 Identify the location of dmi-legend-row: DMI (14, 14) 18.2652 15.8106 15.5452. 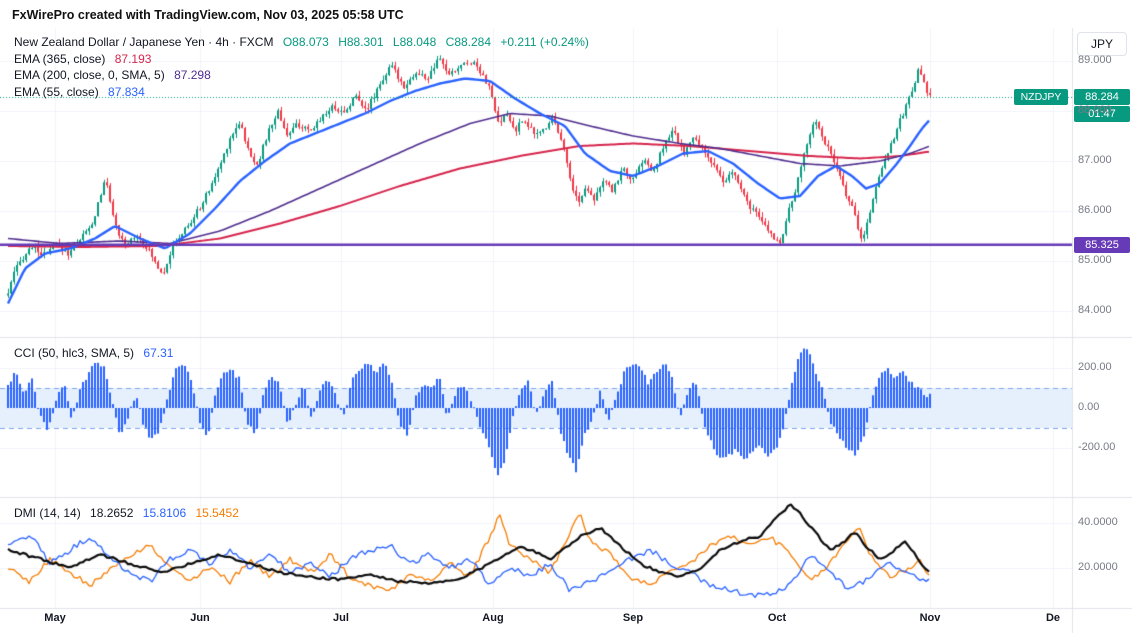
(126, 513).